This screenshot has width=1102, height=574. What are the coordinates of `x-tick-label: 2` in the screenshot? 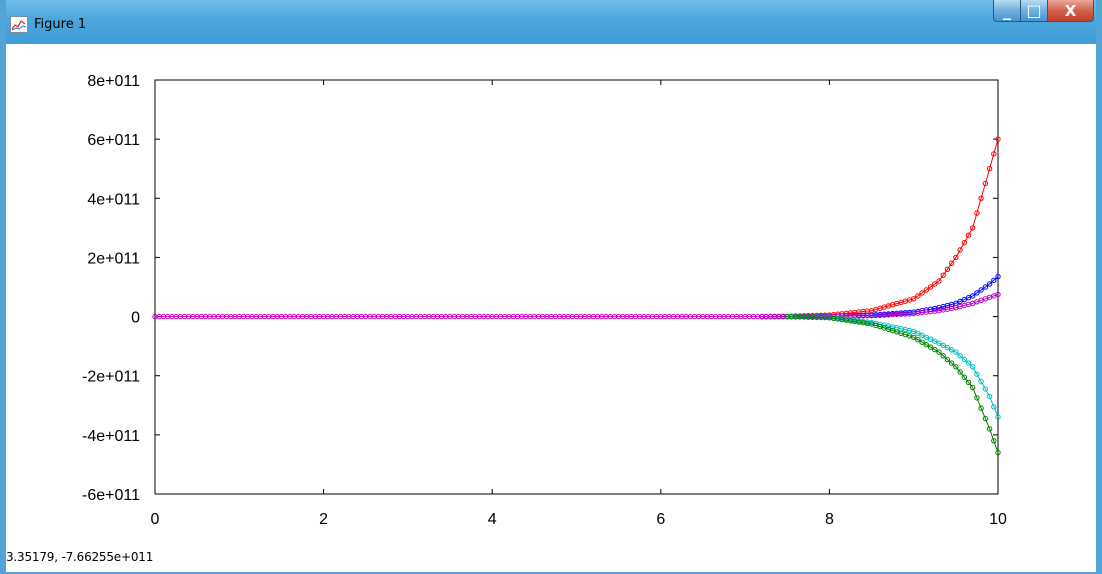 It's located at (323, 519).